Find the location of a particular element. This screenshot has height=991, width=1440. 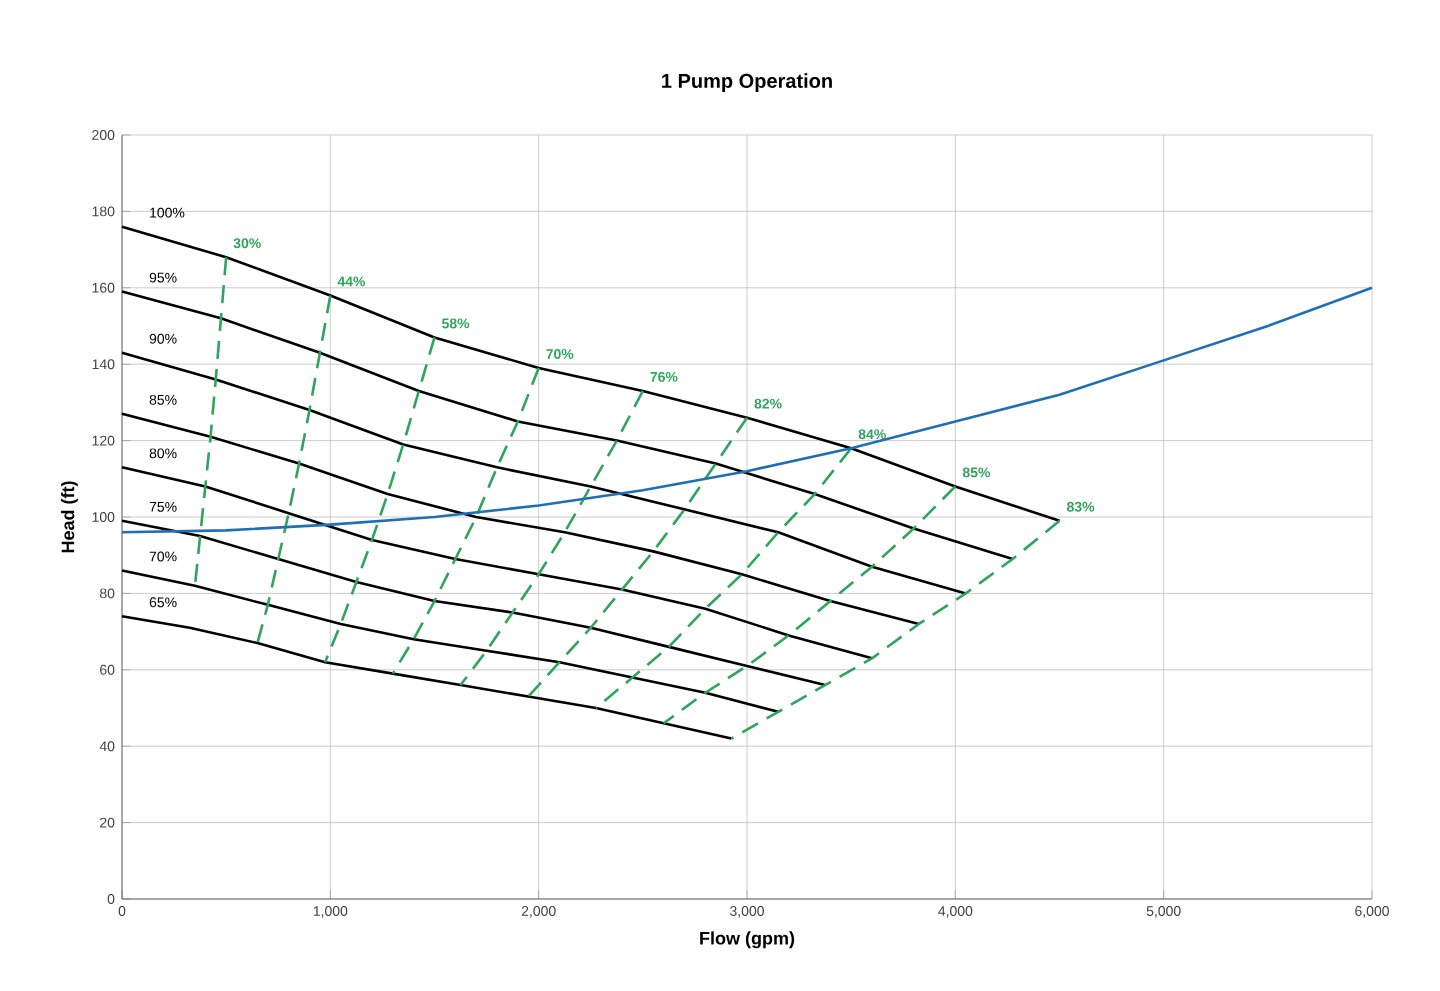

x-tick-label: 2,000 is located at coordinates (538, 912).